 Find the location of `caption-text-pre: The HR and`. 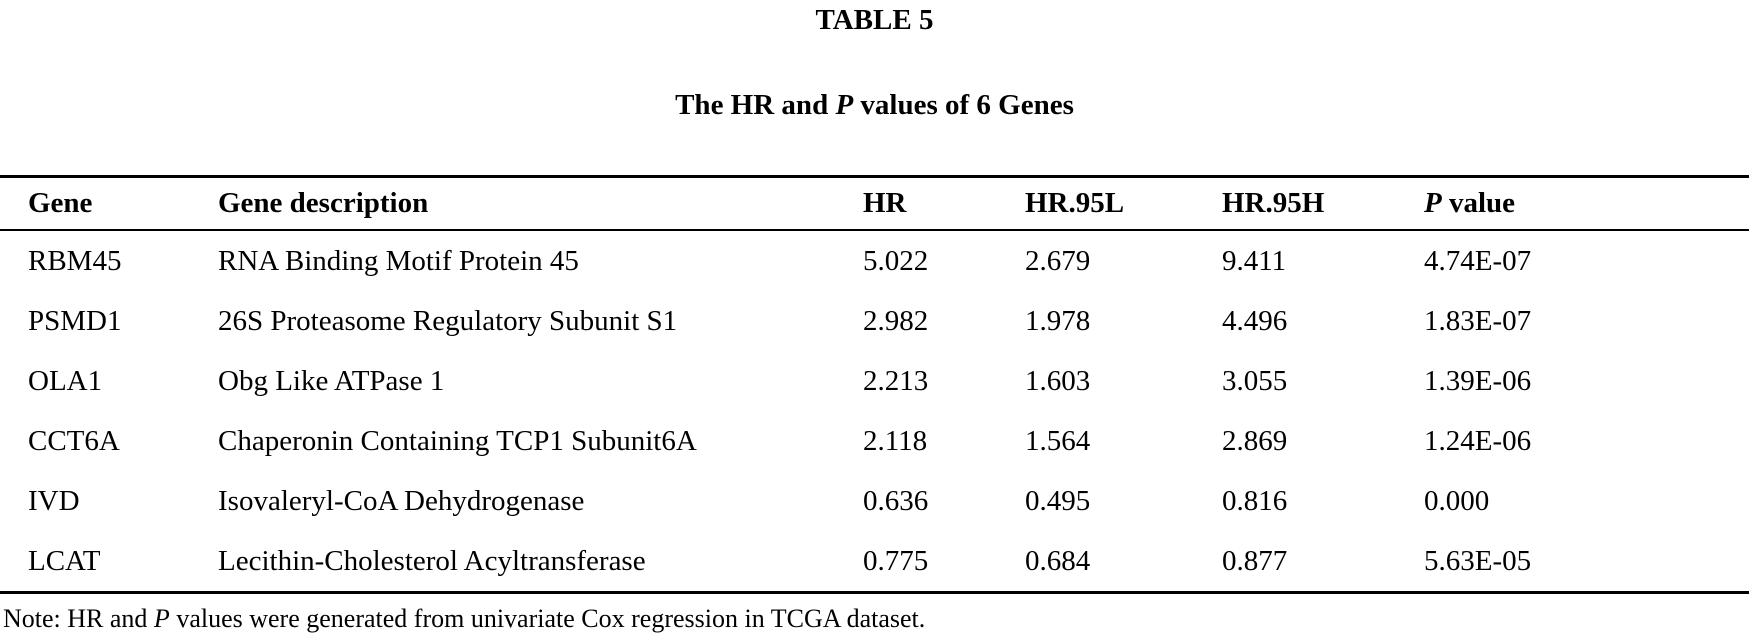

caption-text-pre: The HR and is located at coordinates (755, 105).